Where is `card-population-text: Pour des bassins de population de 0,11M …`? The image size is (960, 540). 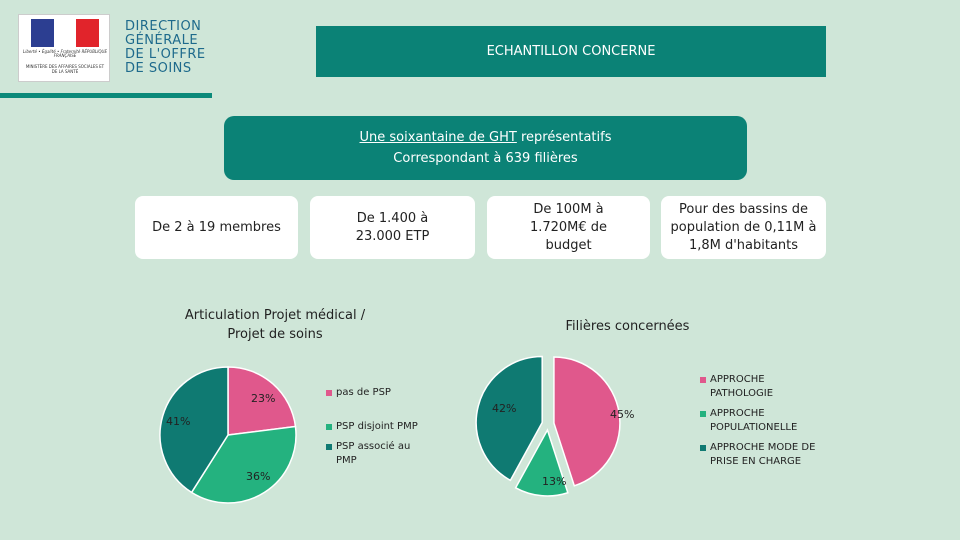 card-population-text: Pour des bassins de population de 0,11M … is located at coordinates (743, 227).